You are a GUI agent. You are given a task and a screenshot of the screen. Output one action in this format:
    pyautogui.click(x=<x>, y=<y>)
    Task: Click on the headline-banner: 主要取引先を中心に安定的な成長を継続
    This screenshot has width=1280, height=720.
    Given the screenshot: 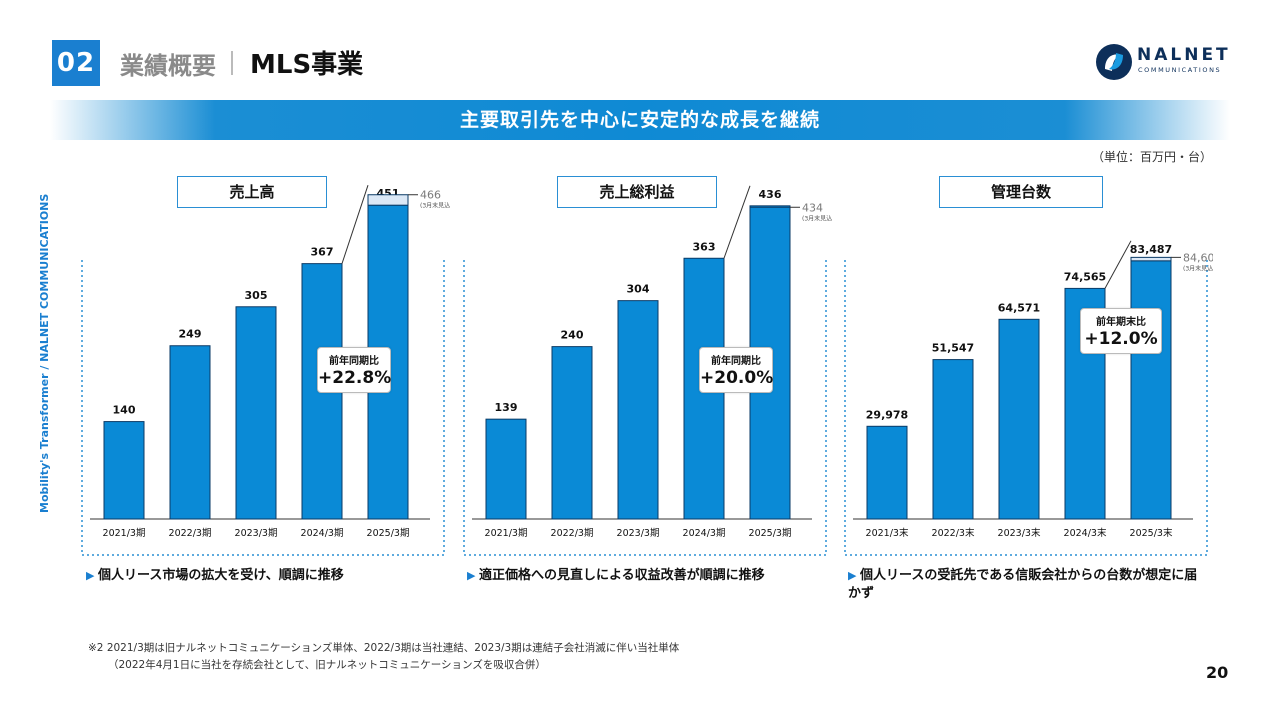 What is the action you would take?
    pyautogui.click(x=640, y=120)
    